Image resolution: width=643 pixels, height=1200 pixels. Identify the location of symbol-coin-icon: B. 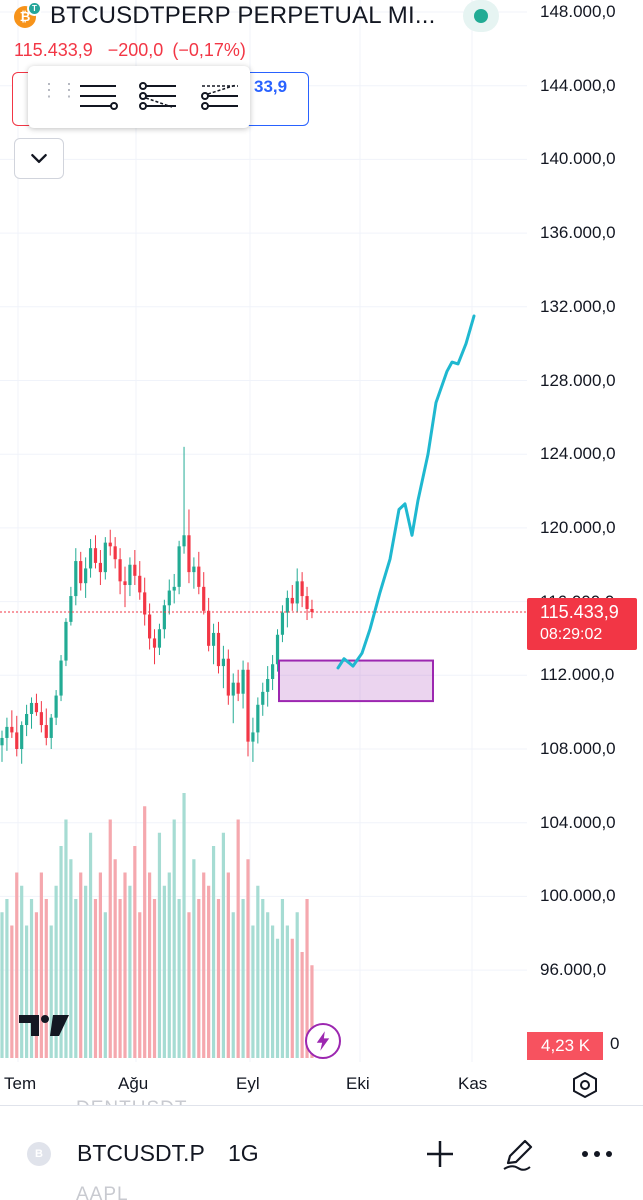
(39, 1154).